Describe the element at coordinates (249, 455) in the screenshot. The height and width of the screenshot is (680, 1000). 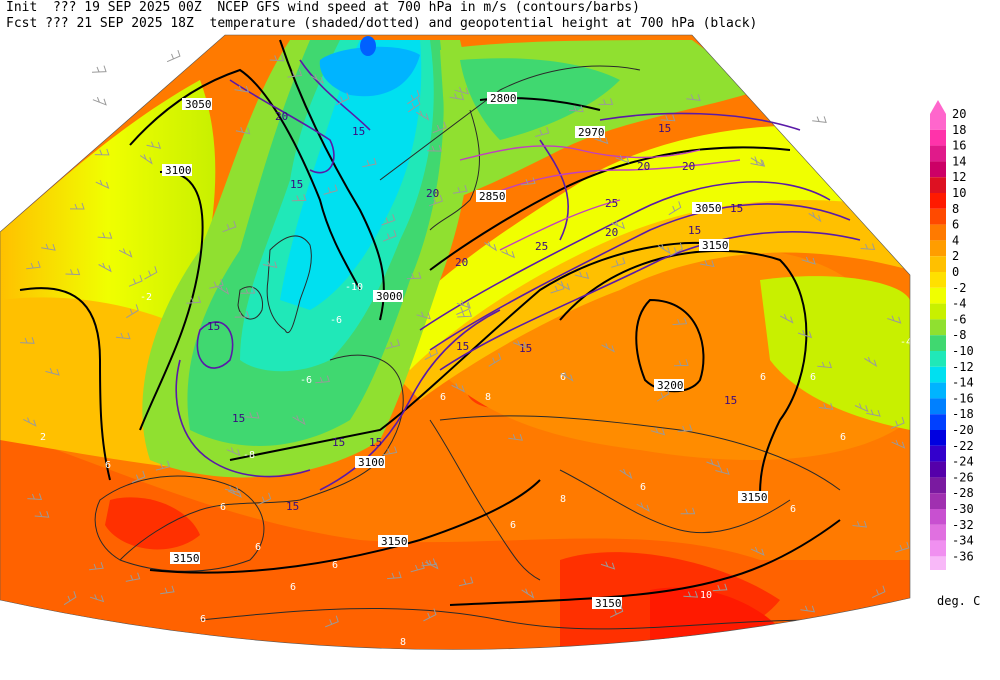
I see `temp-label: -8` at that location.